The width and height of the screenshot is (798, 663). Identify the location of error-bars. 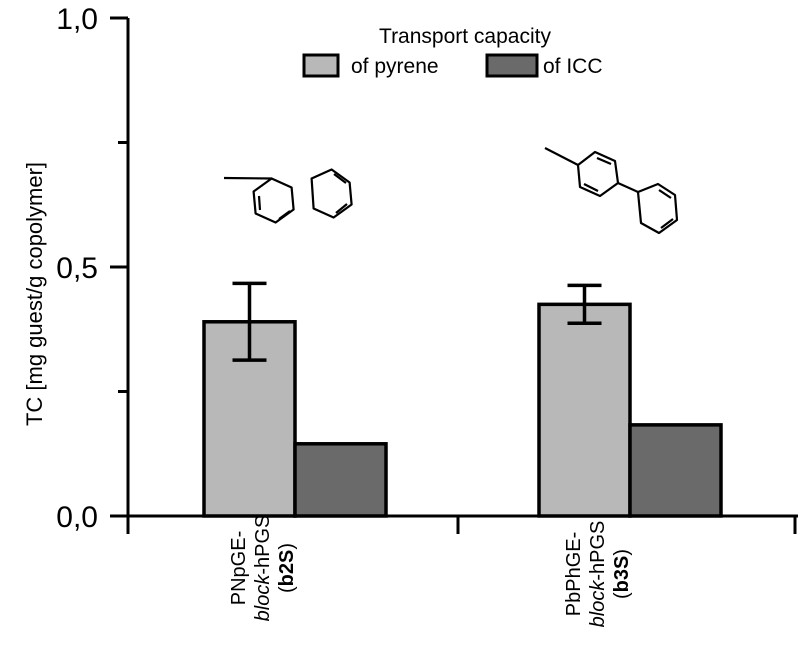
(417, 321).